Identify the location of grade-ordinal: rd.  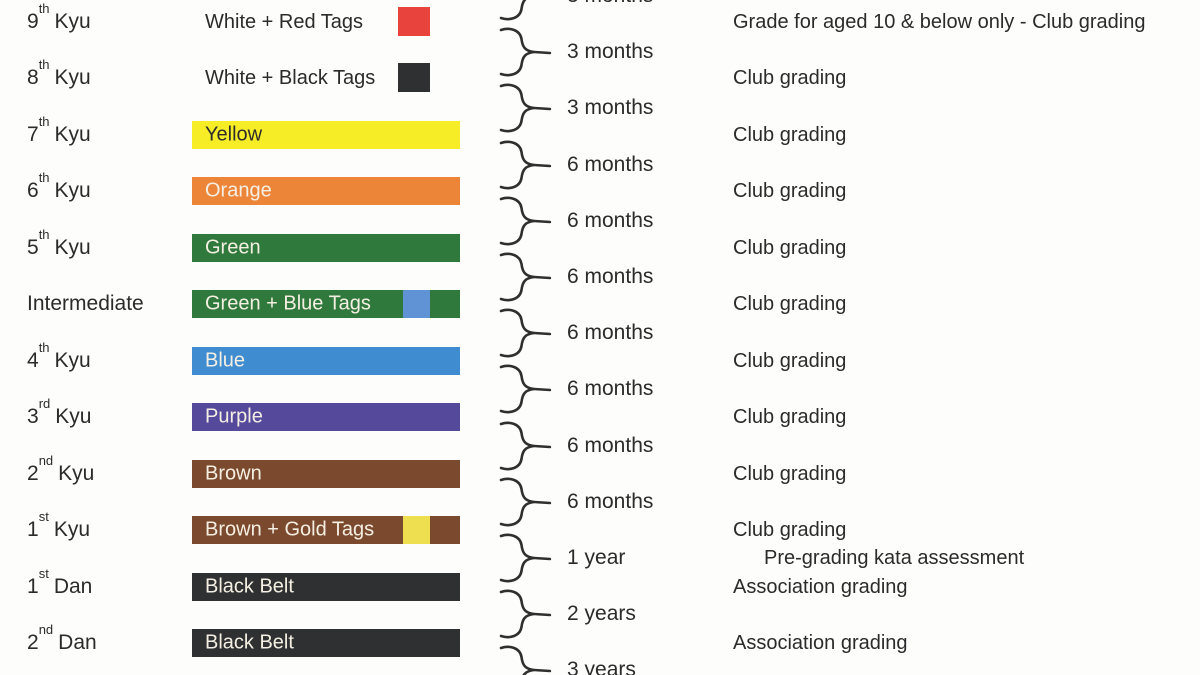
(44, 404).